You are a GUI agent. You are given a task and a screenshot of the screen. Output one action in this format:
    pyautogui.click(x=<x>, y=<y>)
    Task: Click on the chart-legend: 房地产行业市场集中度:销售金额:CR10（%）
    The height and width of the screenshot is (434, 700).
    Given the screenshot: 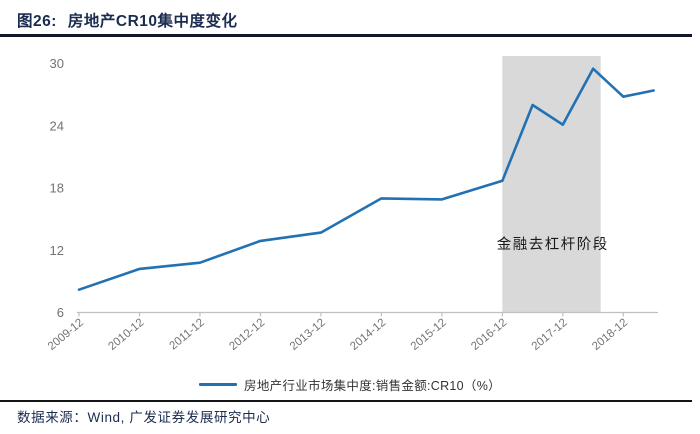 What is the action you would take?
    pyautogui.click(x=350, y=384)
    